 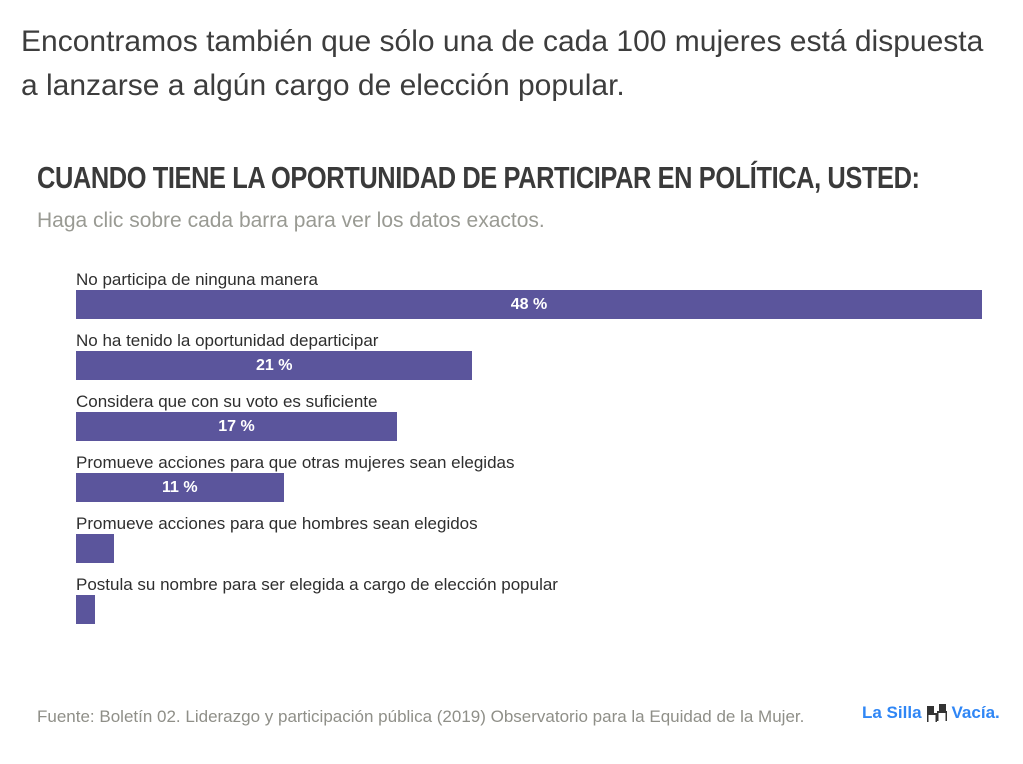 I want to click on bar-value-label: 48 %, so click(x=529, y=304).